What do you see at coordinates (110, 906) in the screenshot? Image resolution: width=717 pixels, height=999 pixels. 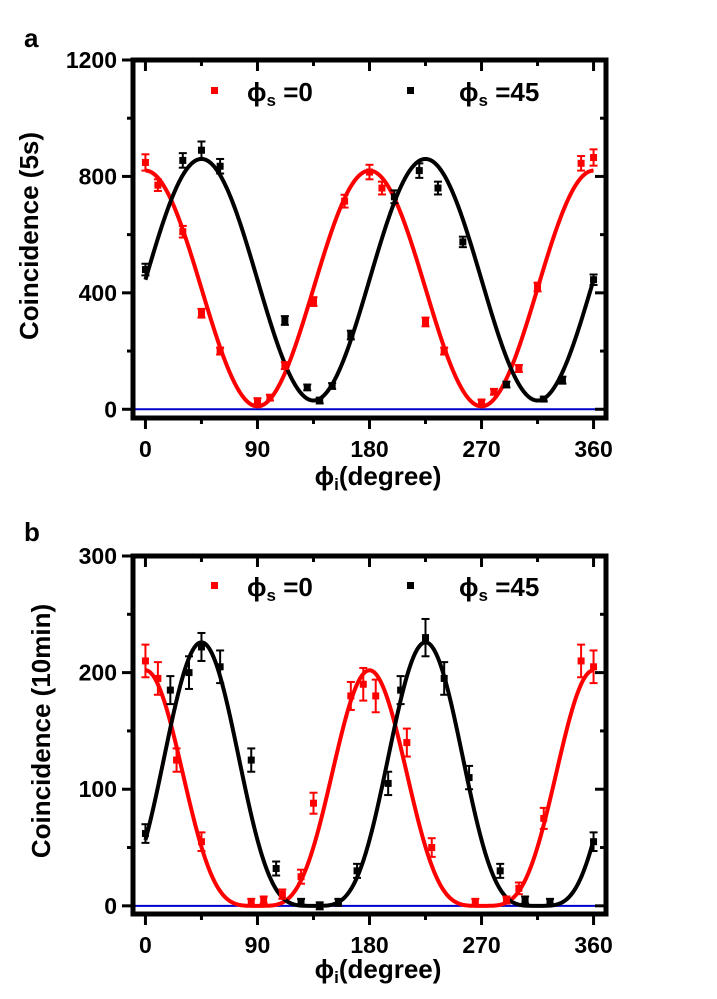 I see `y-tick-label: 0` at bounding box center [110, 906].